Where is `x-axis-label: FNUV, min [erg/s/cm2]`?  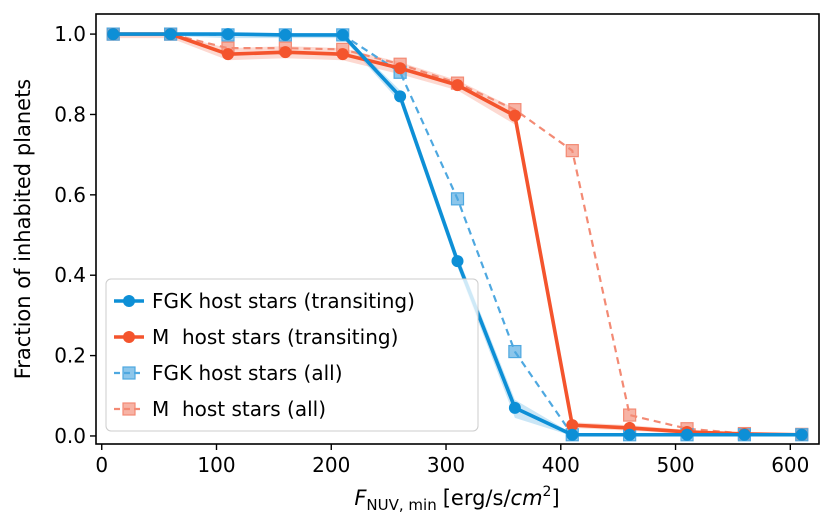 x-axis-label: FNUV, min [erg/s/cm2] is located at coordinates (456, 499).